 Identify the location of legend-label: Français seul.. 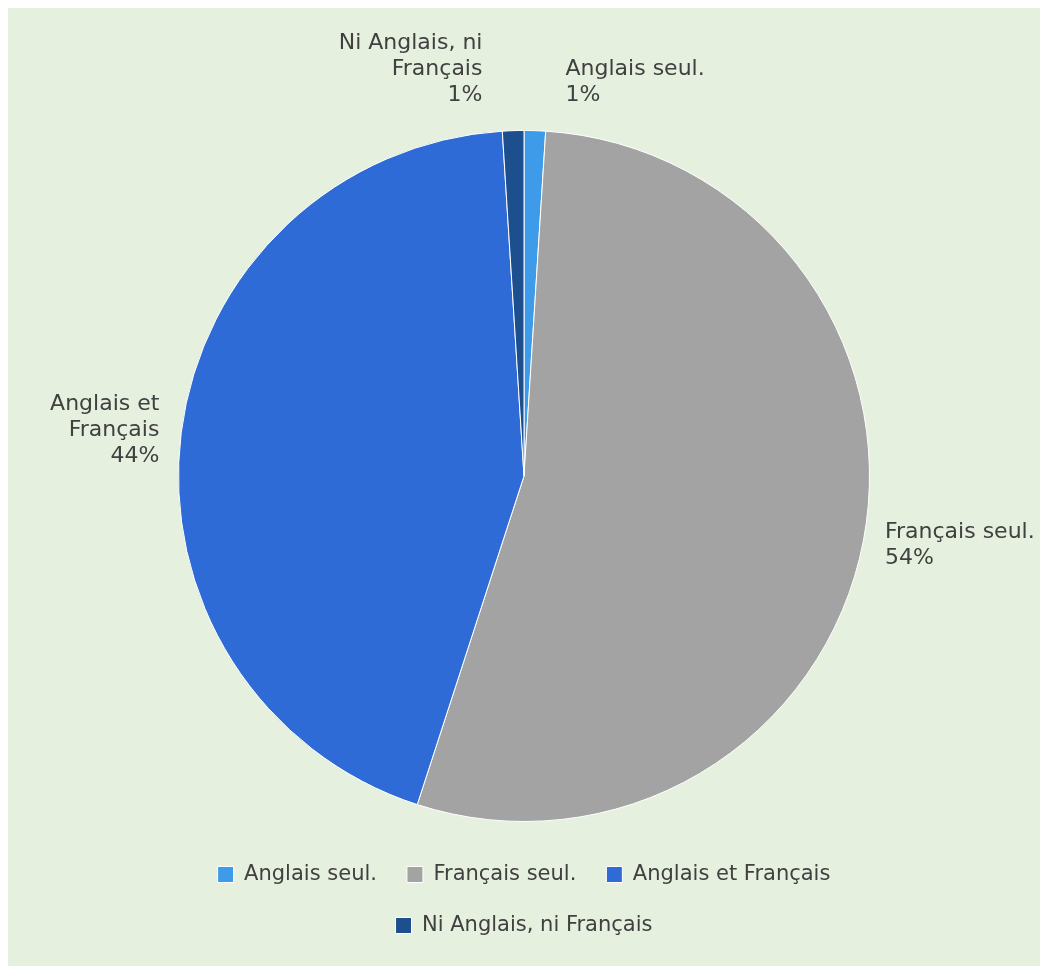
(505, 872).